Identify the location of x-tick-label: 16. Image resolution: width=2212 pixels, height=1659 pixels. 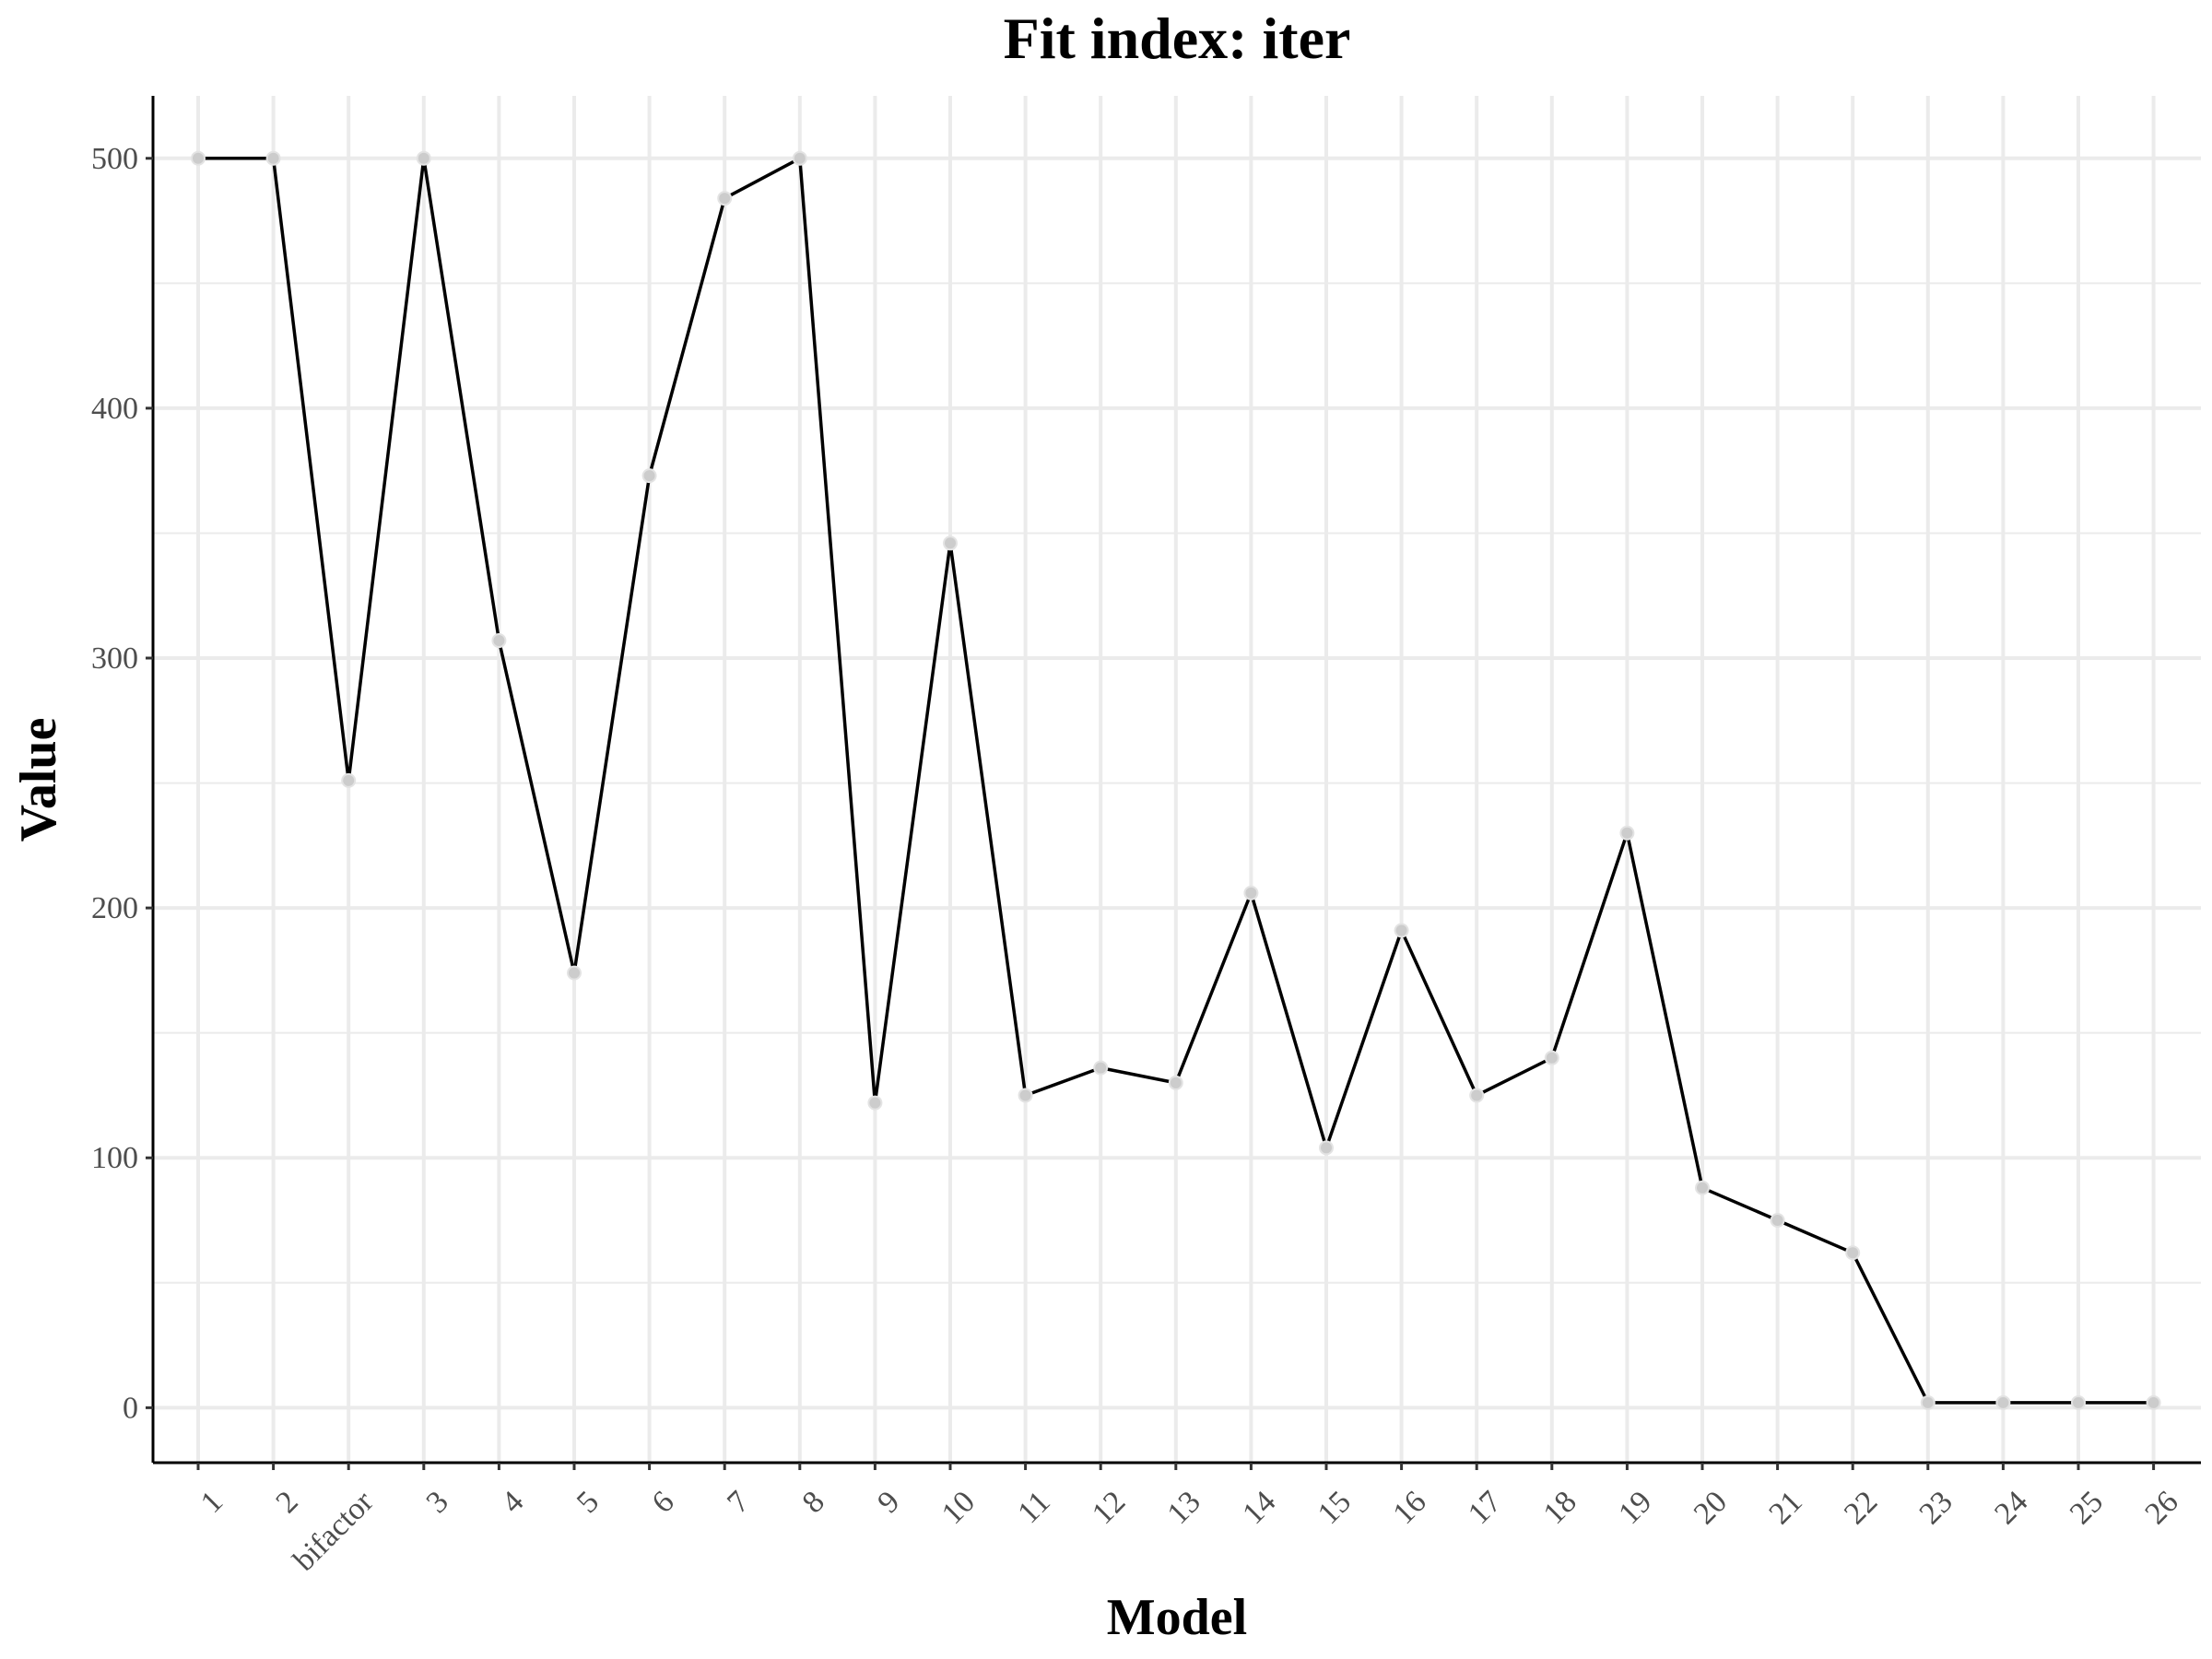
(1409, 1508).